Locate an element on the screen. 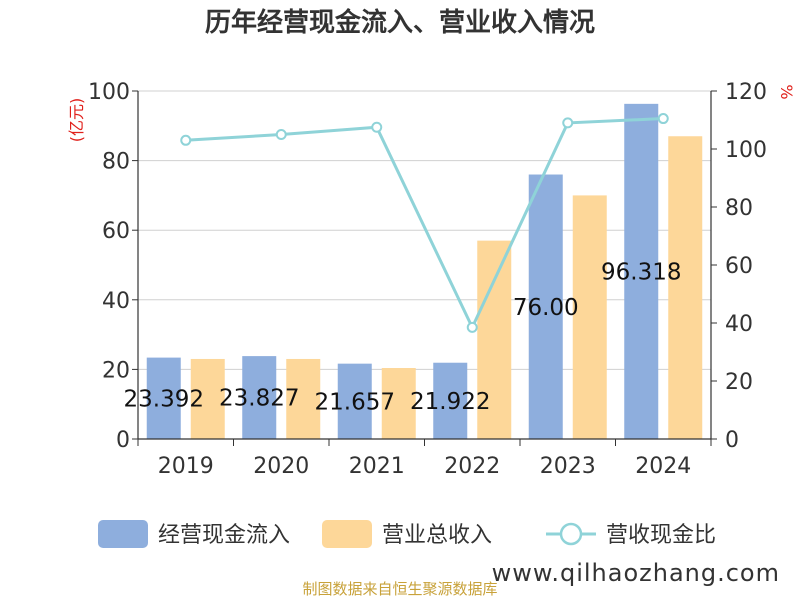  right-tick-label: 0 is located at coordinates (732, 440).